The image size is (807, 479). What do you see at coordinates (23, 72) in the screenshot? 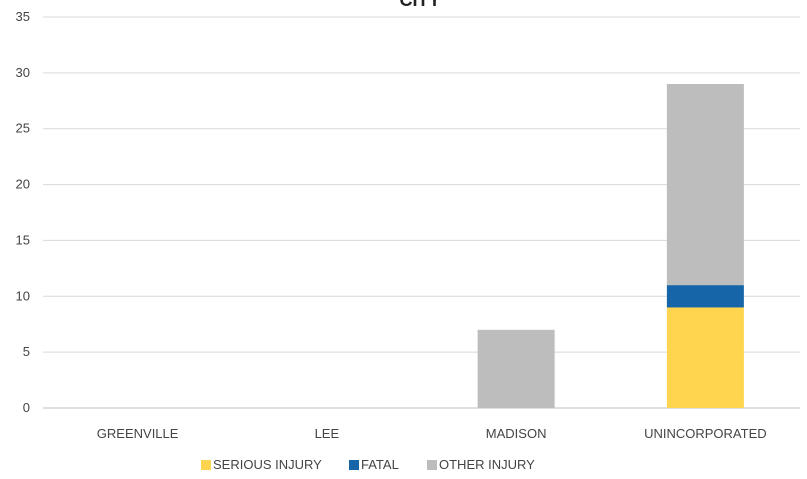
I see `y-tick-label: 30` at bounding box center [23, 72].